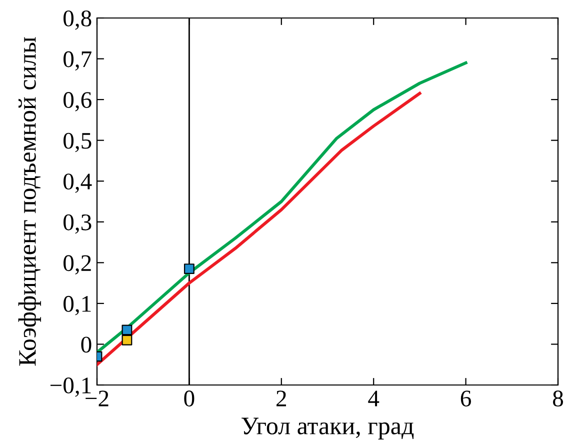  Describe the element at coordinates (465, 398) in the screenshot. I see `x-tick-label: 6` at that location.